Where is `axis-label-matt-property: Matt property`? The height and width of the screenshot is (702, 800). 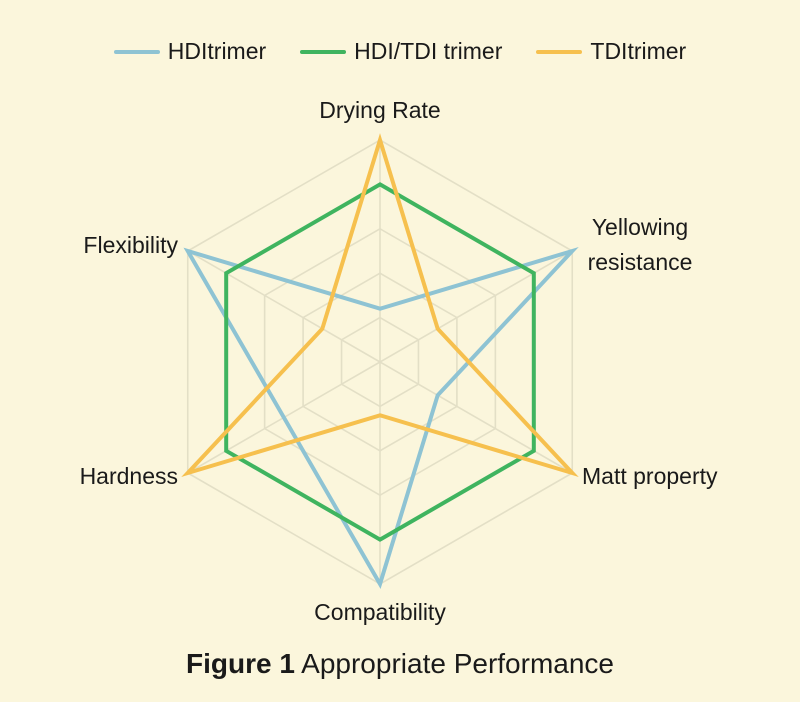 axis-label-matt-property: Matt property is located at coordinates (650, 476).